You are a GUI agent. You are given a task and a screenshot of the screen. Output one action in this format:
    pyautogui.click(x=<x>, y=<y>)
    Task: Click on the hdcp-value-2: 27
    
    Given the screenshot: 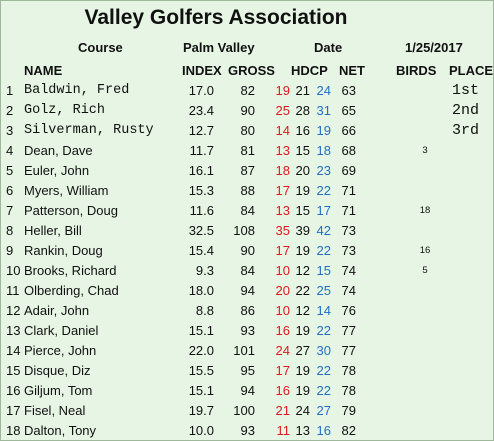 What is the action you would take?
    pyautogui.click(x=302, y=350)
    